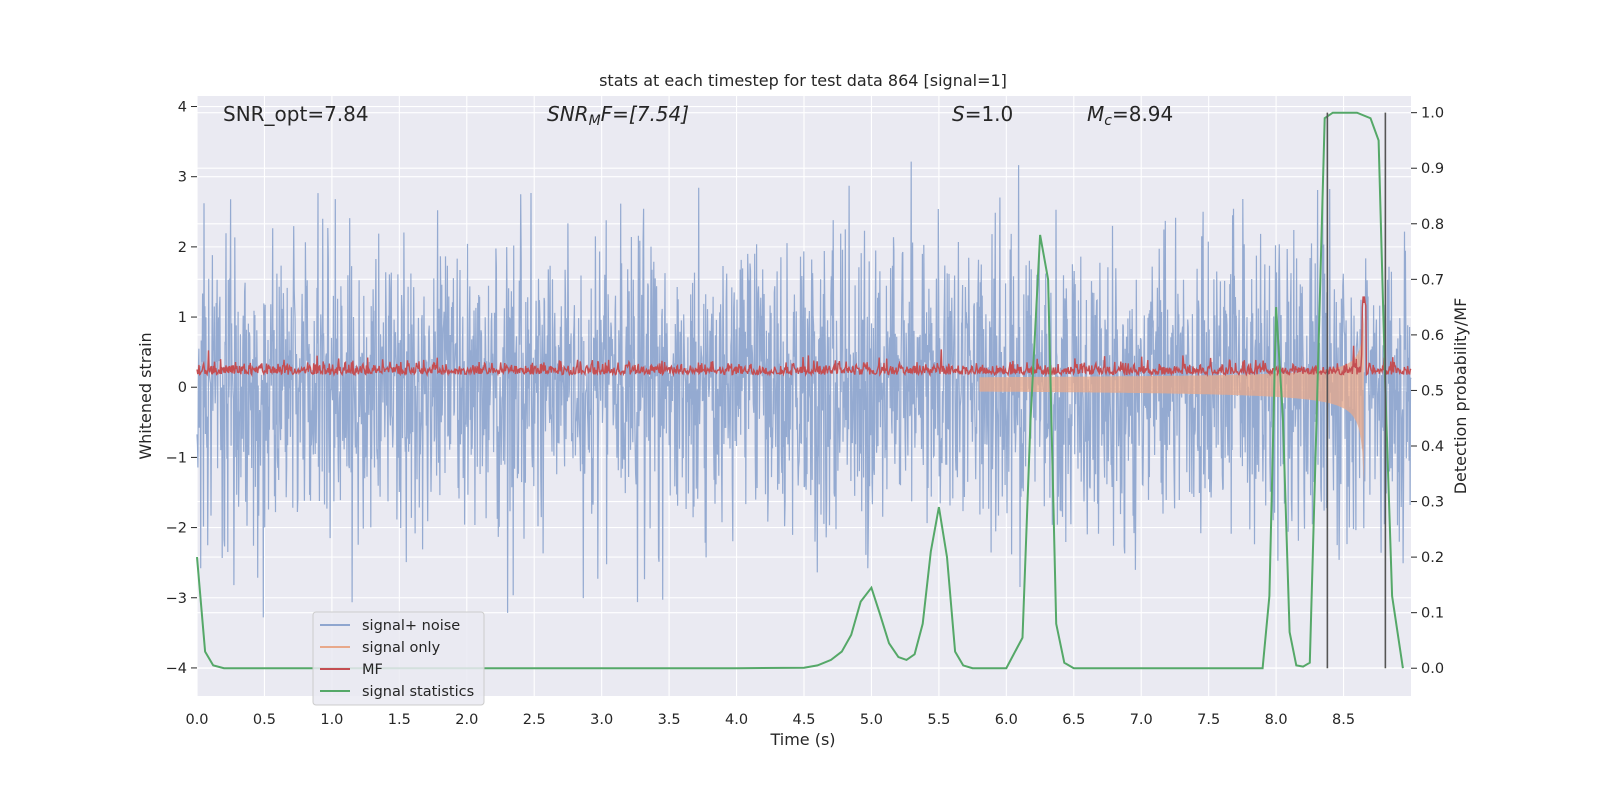 The width and height of the screenshot is (1600, 800). What do you see at coordinates (1141, 720) in the screenshot?
I see `x-tick-label: 7.0` at bounding box center [1141, 720].